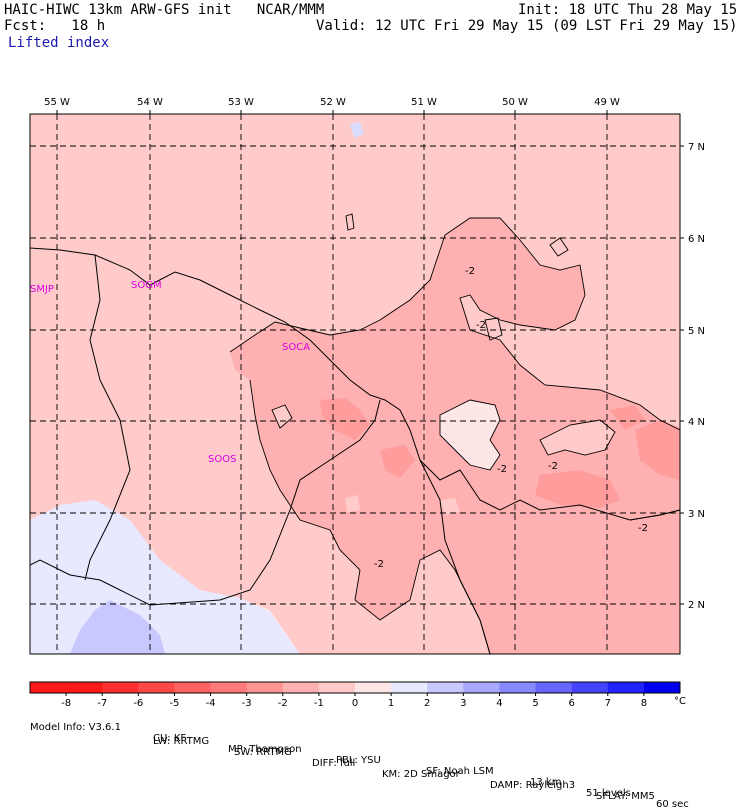  What do you see at coordinates (535, 703) in the screenshot?
I see `color-scale-tick-label: 5` at bounding box center [535, 703].